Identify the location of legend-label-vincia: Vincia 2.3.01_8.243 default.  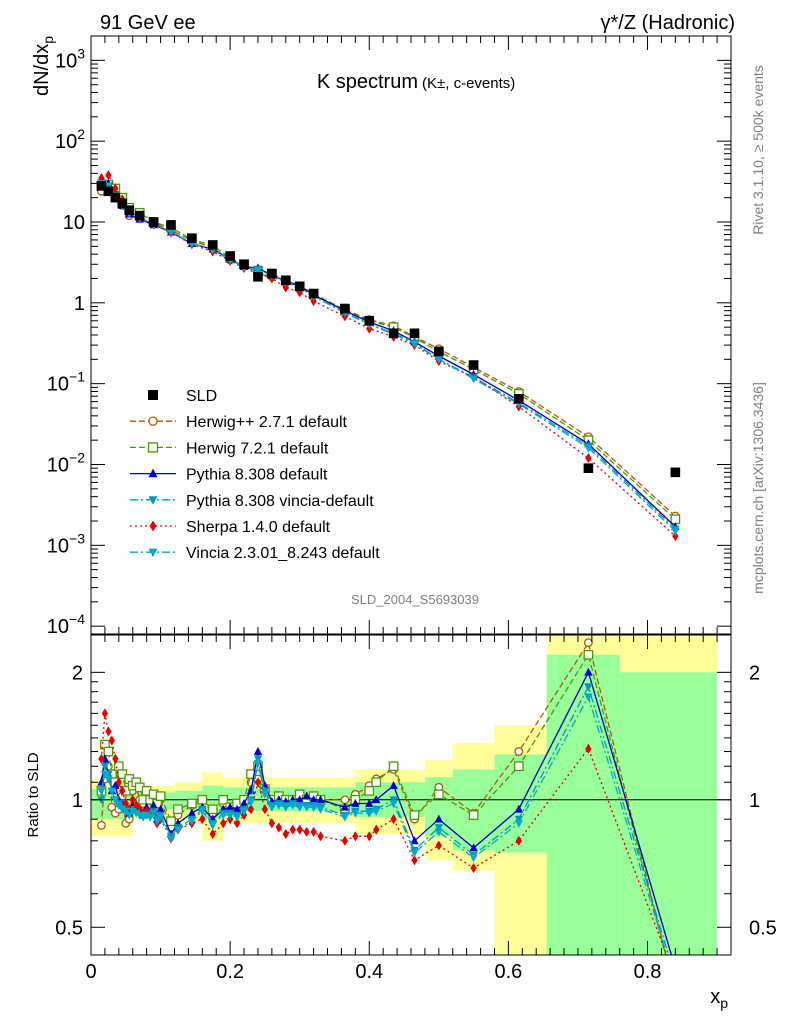
(283, 553).